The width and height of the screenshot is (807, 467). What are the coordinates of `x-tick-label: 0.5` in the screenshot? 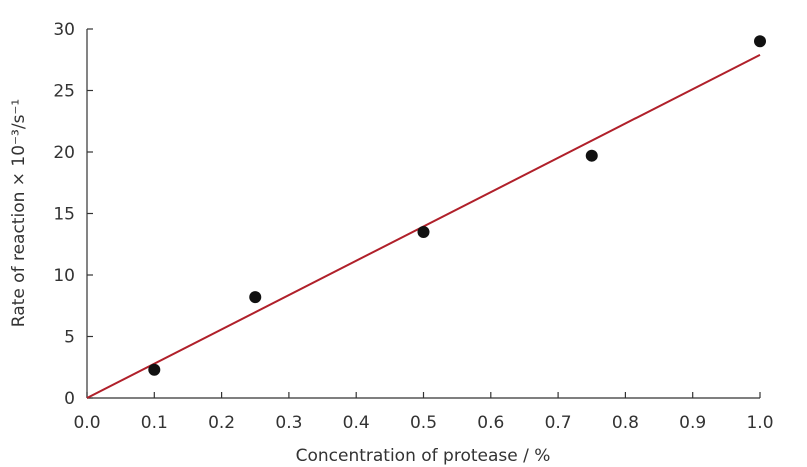 It's located at (423, 423).